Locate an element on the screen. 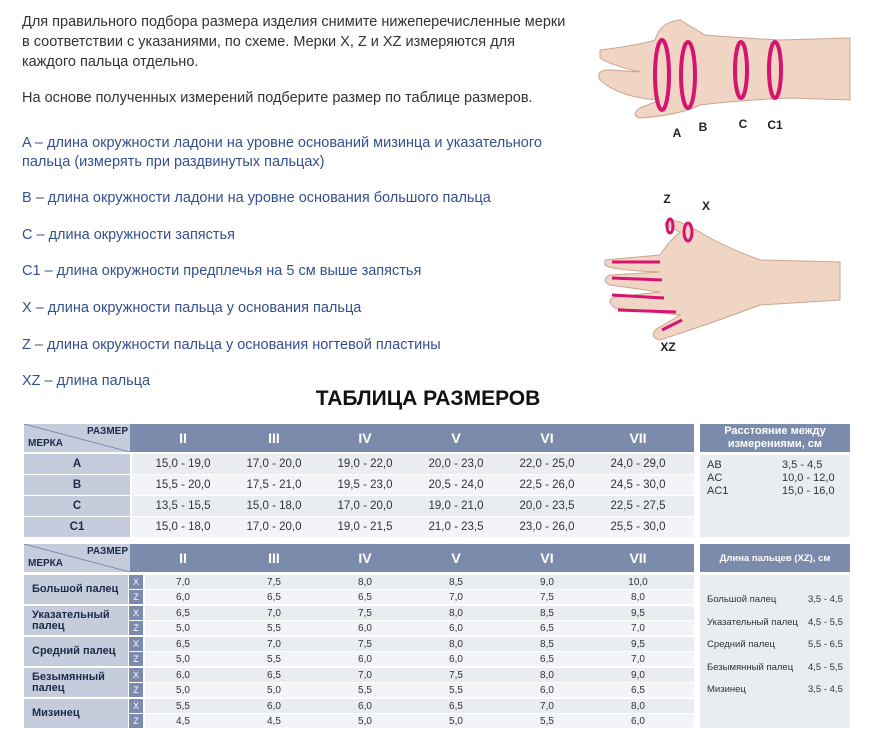  diagram-label: C1 is located at coordinates (775, 125).